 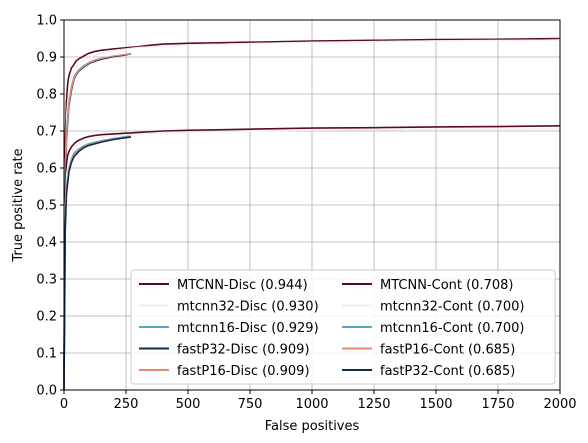 I want to click on y-tick-label: 1.0, so click(x=46, y=21).